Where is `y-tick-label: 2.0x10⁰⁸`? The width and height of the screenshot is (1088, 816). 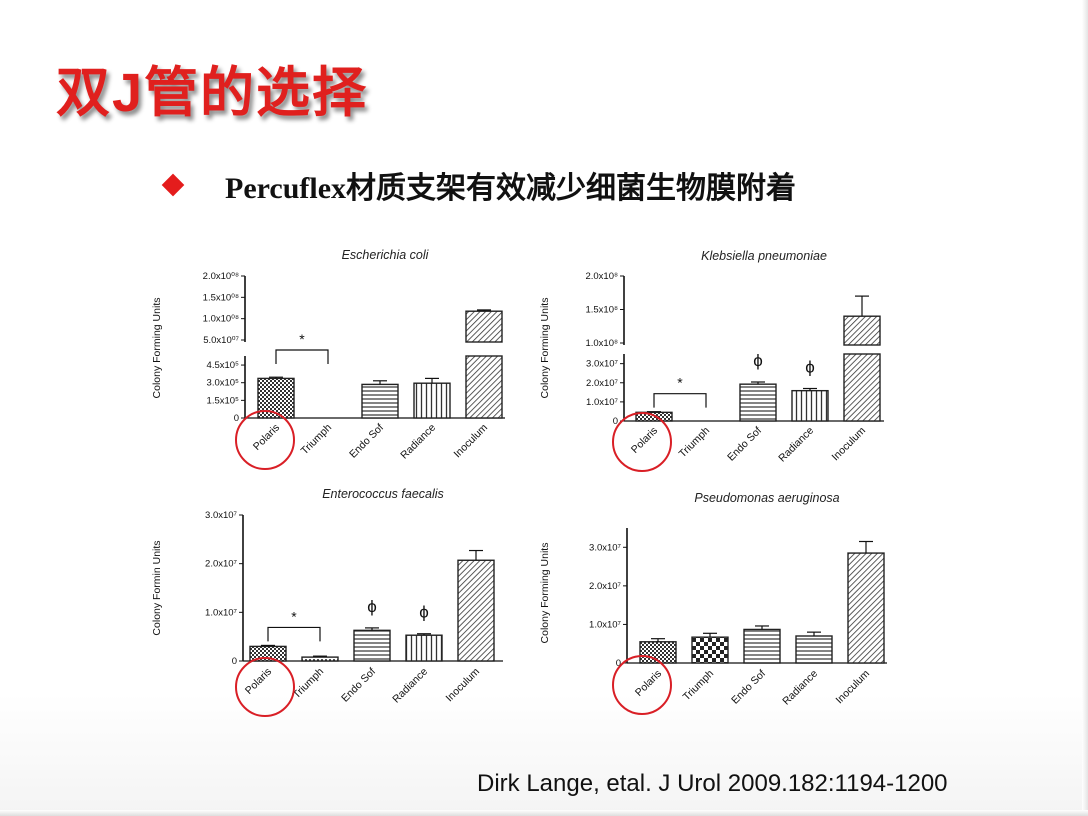 y-tick-label: 2.0x10⁰⁸ is located at coordinates (221, 276).